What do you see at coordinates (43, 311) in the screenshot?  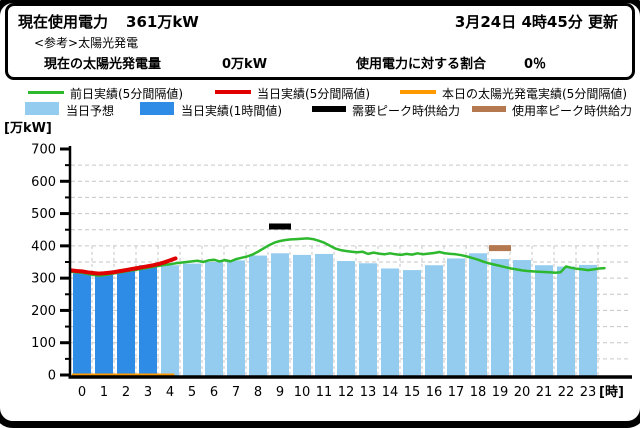 I see `svg-text: 200` at bounding box center [43, 311].